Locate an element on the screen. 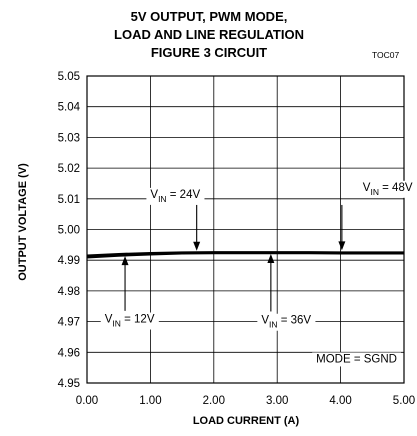 This screenshot has height=436, width=417. chart-title-line-1: 5V OUTPUT, PWM MODE, is located at coordinates (209, 16).